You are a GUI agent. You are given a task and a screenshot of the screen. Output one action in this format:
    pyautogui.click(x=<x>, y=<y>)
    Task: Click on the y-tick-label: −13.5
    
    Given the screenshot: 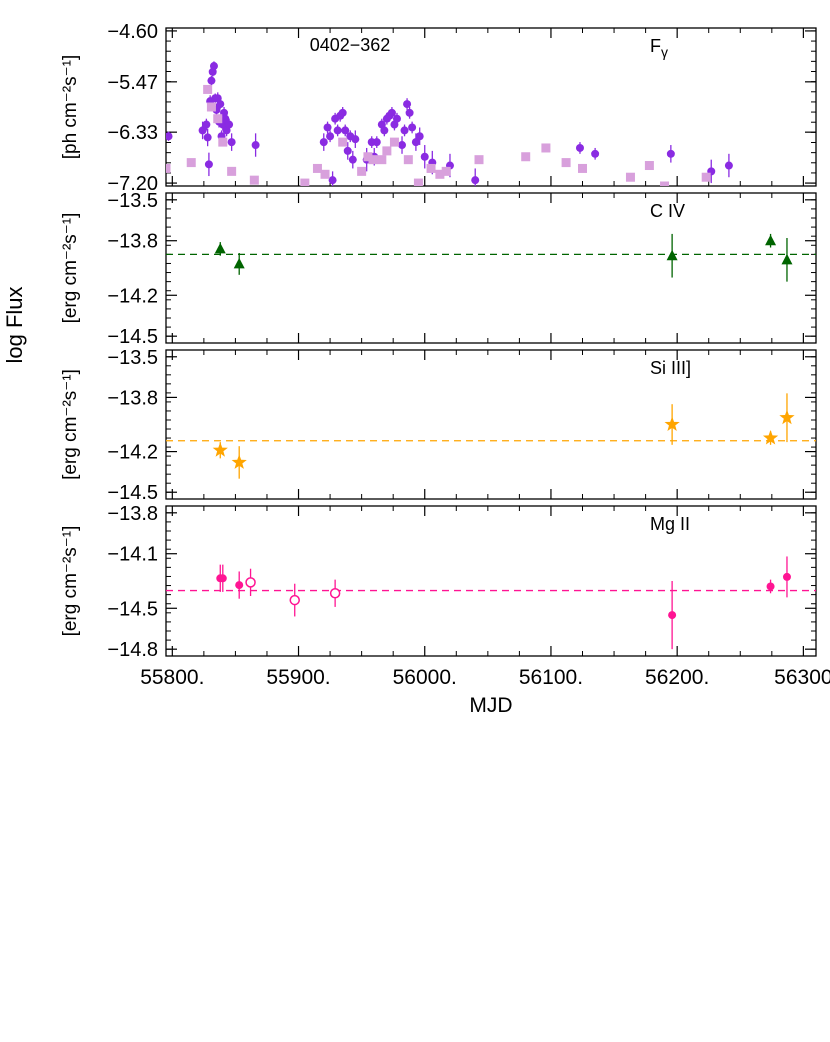 What is the action you would take?
    pyautogui.click(x=132, y=358)
    